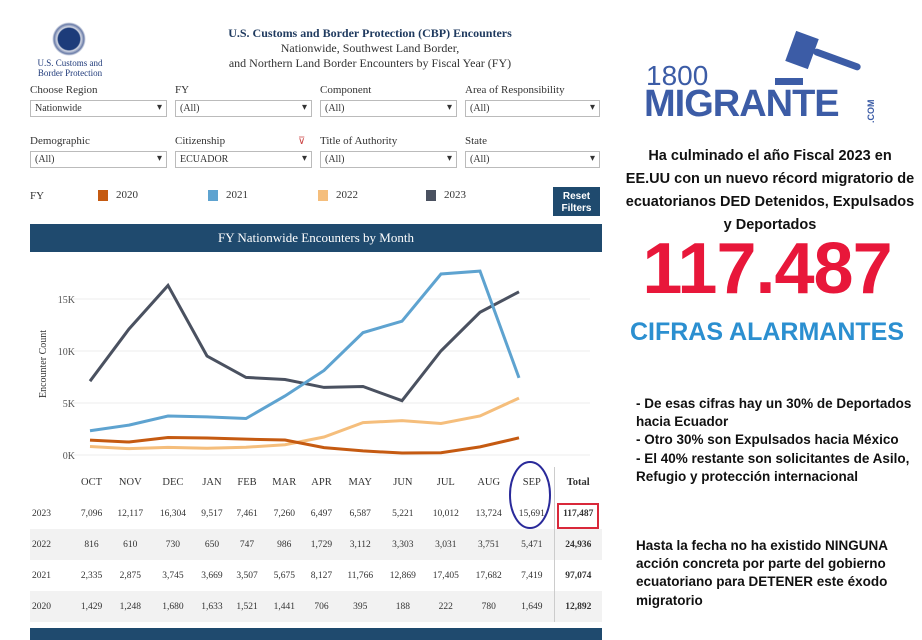 This screenshot has height=640, width=922. Describe the element at coordinates (182, 90) in the screenshot. I see `filter-label-fy: FY` at that location.